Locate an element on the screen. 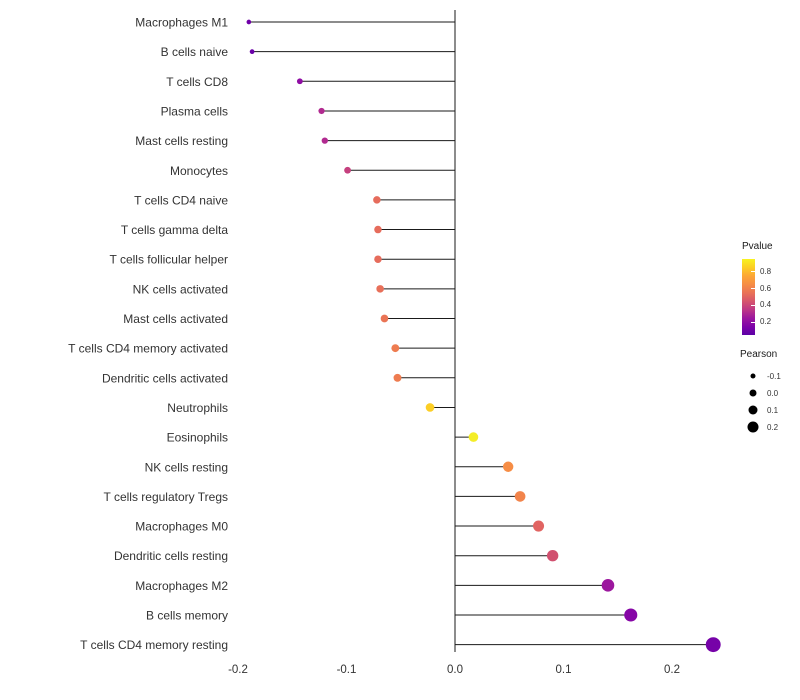 The width and height of the screenshot is (800, 700). pearson-legend: Pearson -0.1 0.0 0.1 0.2 is located at coordinates (770, 403).